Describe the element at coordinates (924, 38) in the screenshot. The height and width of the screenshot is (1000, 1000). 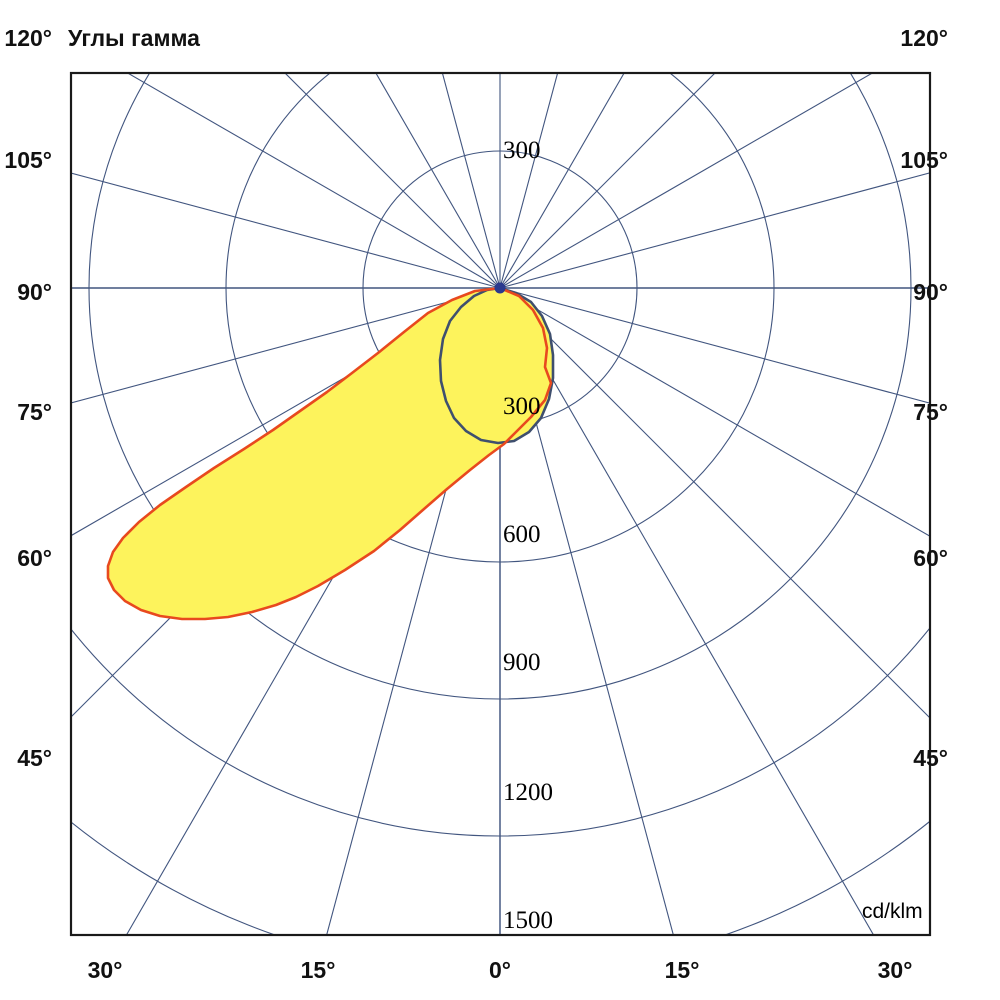
I see `angle-label-right: 120°` at that location.